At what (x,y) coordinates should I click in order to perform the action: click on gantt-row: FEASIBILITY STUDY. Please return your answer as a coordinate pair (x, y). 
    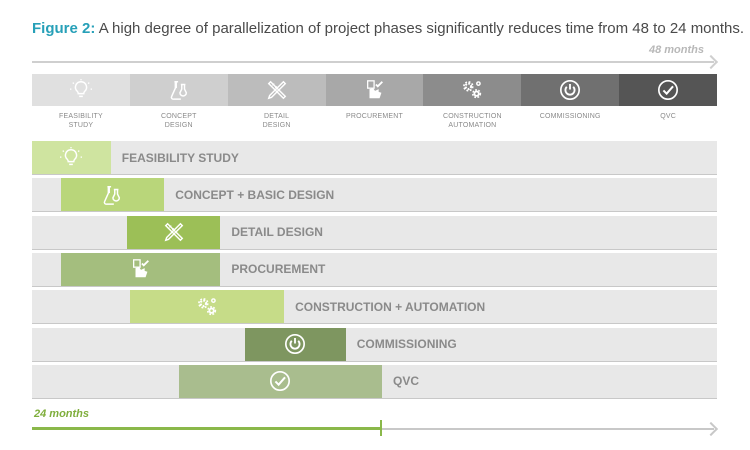
    Looking at the image, I should click on (374, 158).